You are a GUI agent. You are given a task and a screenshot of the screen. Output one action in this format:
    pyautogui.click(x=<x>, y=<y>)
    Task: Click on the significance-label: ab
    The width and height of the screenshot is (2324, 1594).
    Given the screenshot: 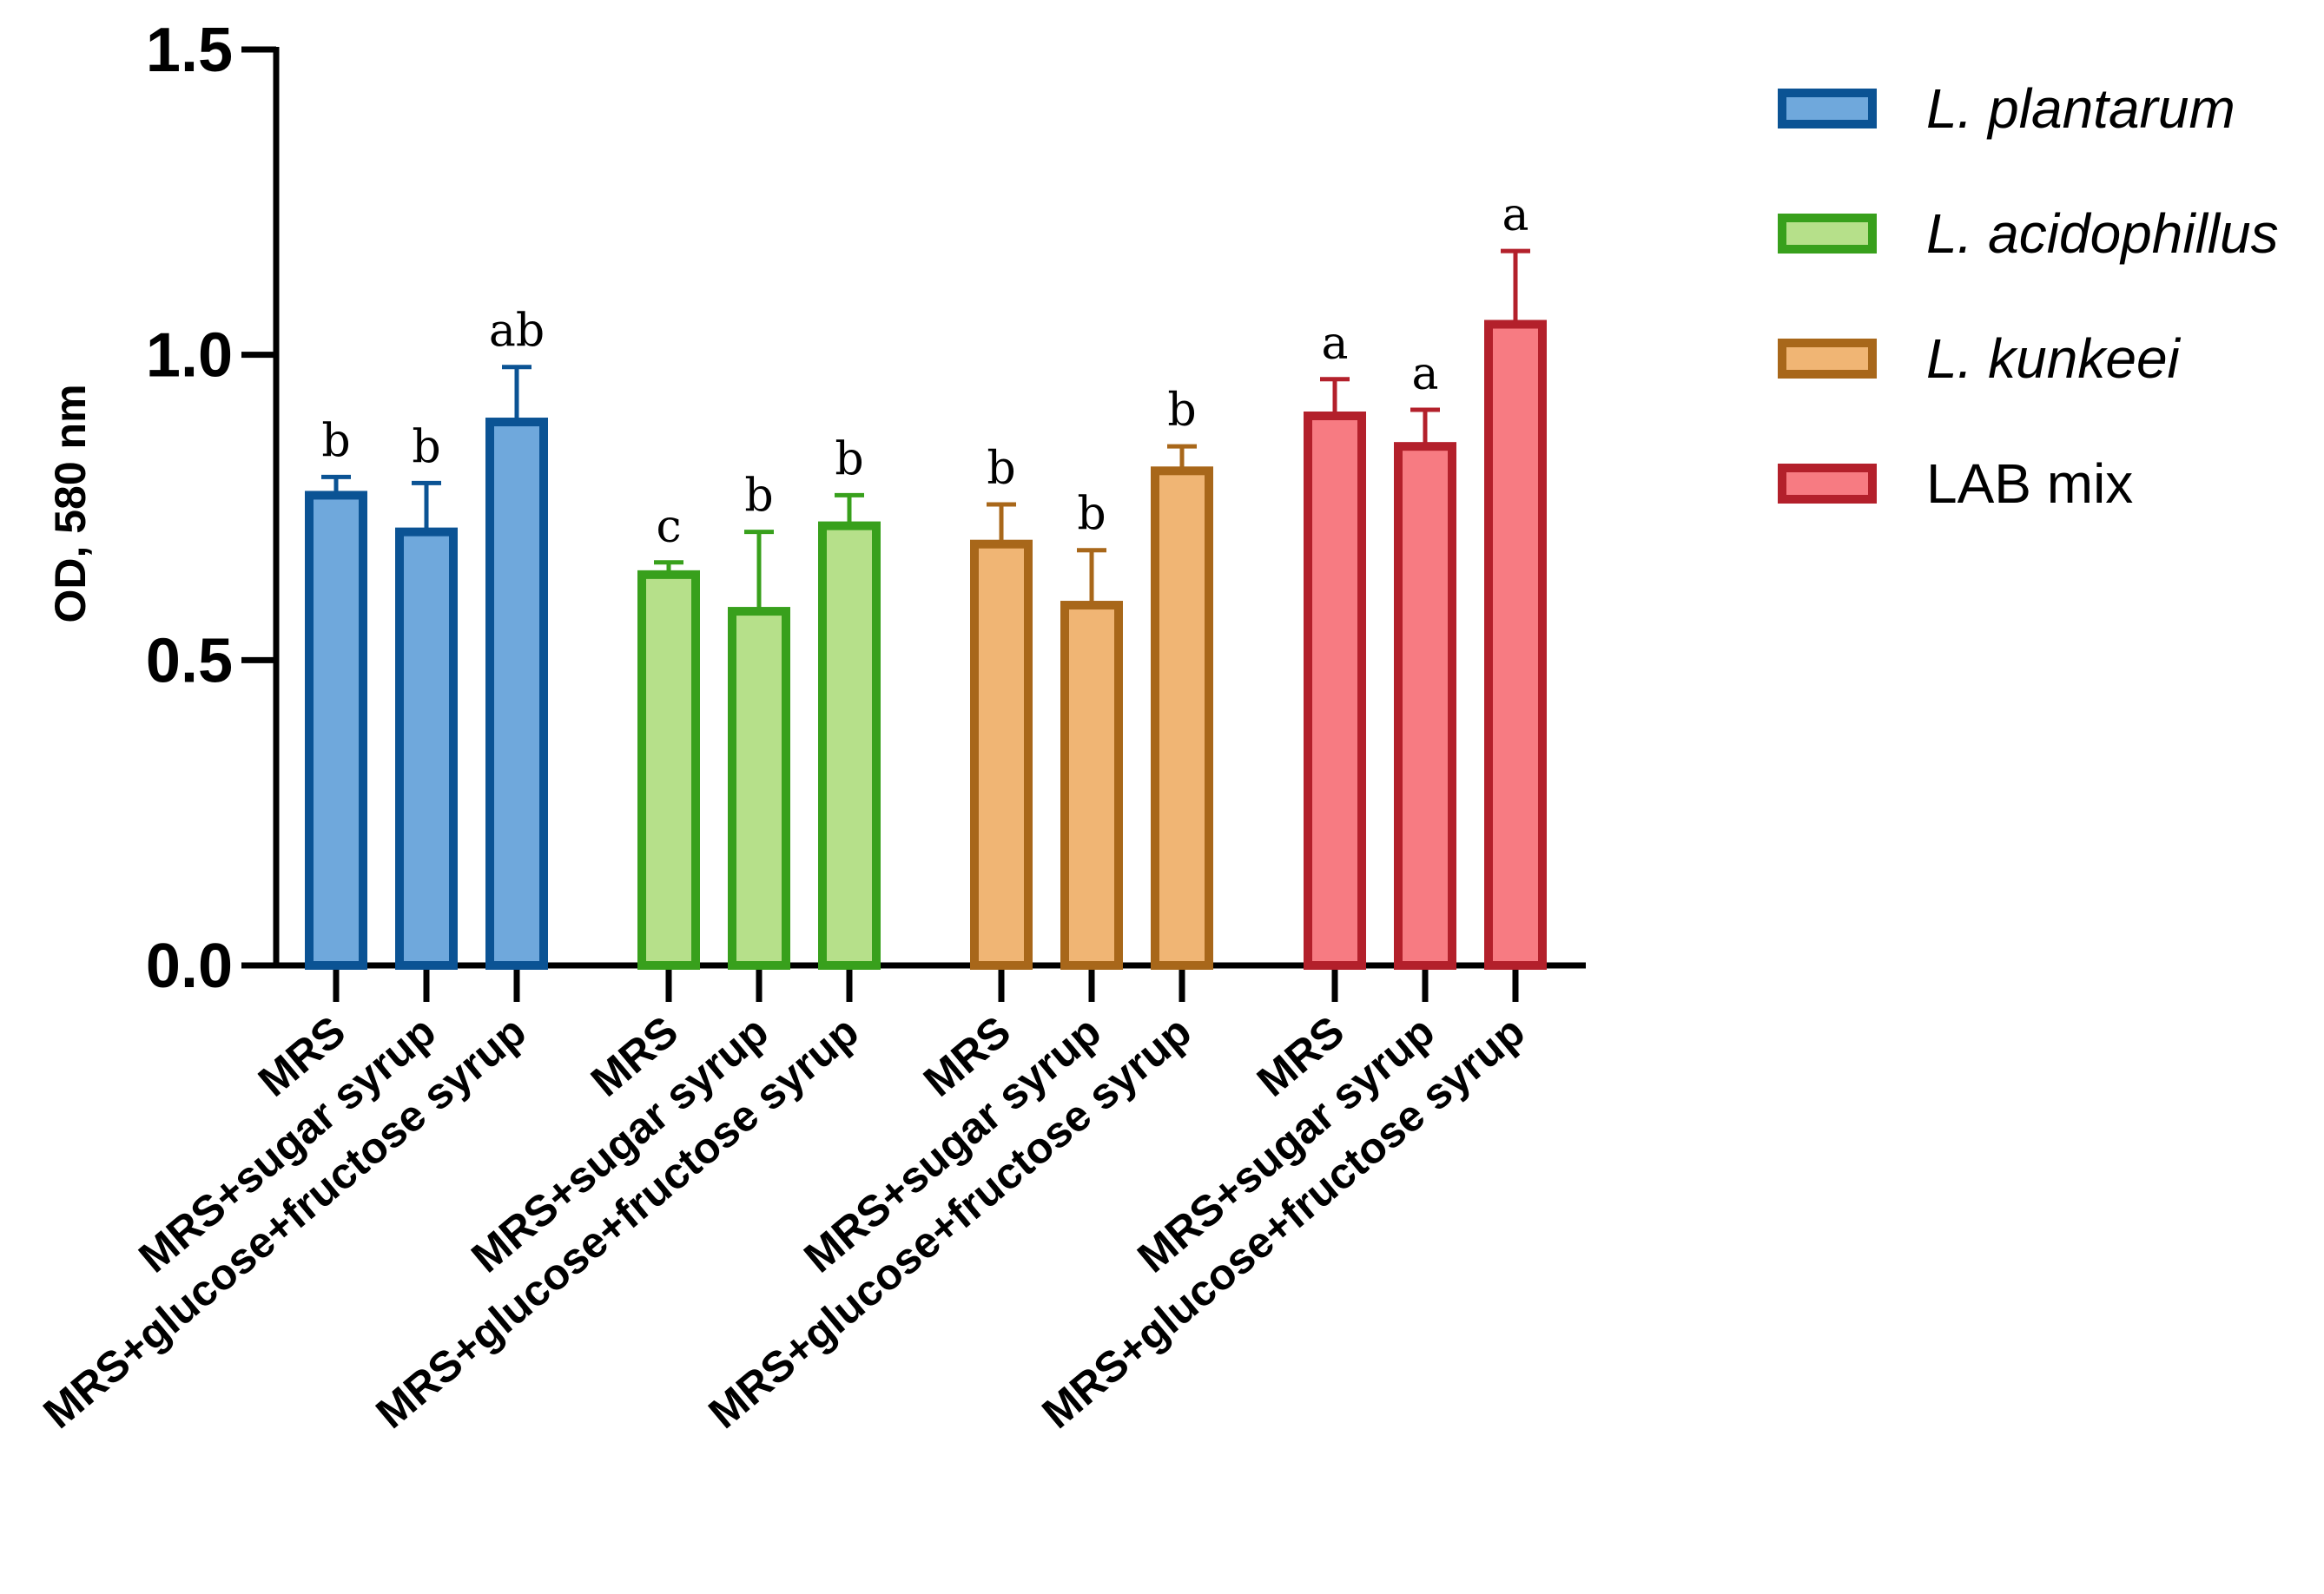 What is the action you would take?
    pyautogui.click(x=517, y=332)
    